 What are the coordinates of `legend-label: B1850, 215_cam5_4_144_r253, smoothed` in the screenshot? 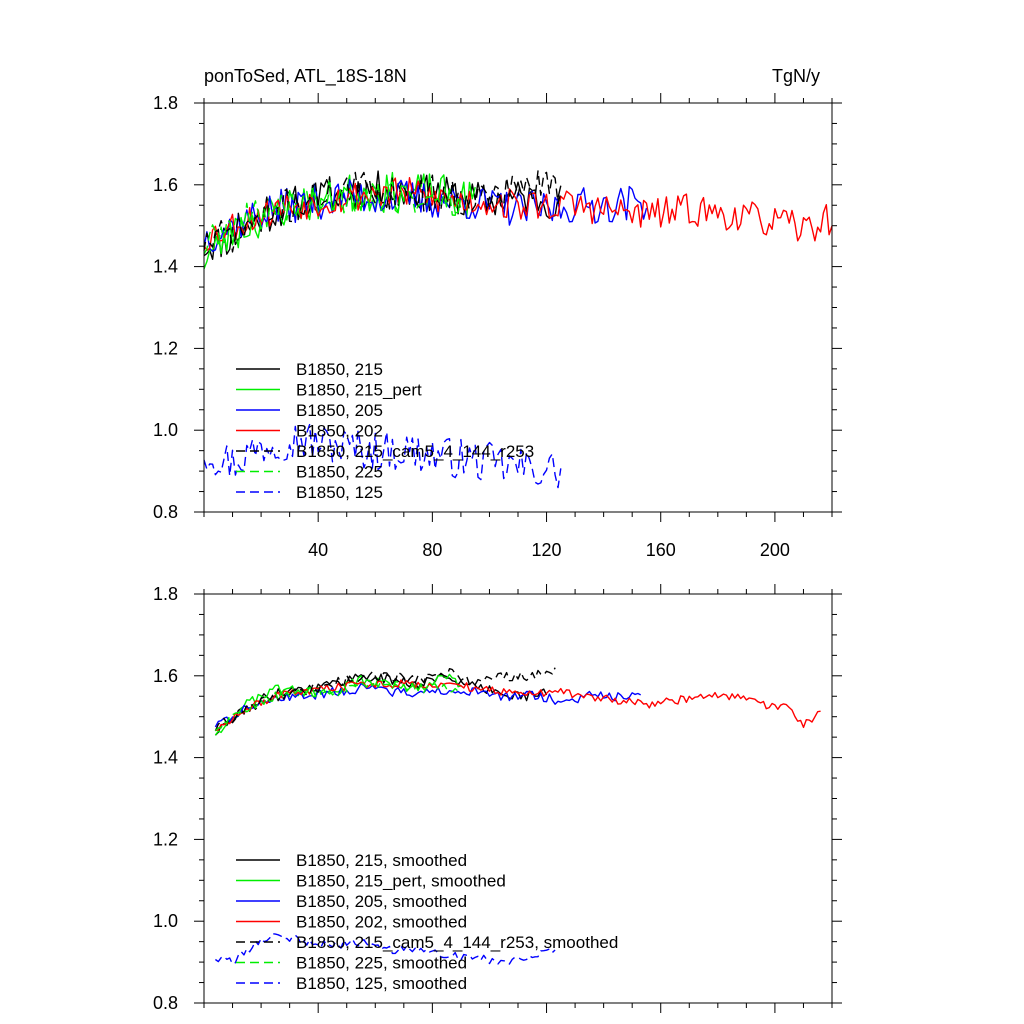 It's located at (457, 942).